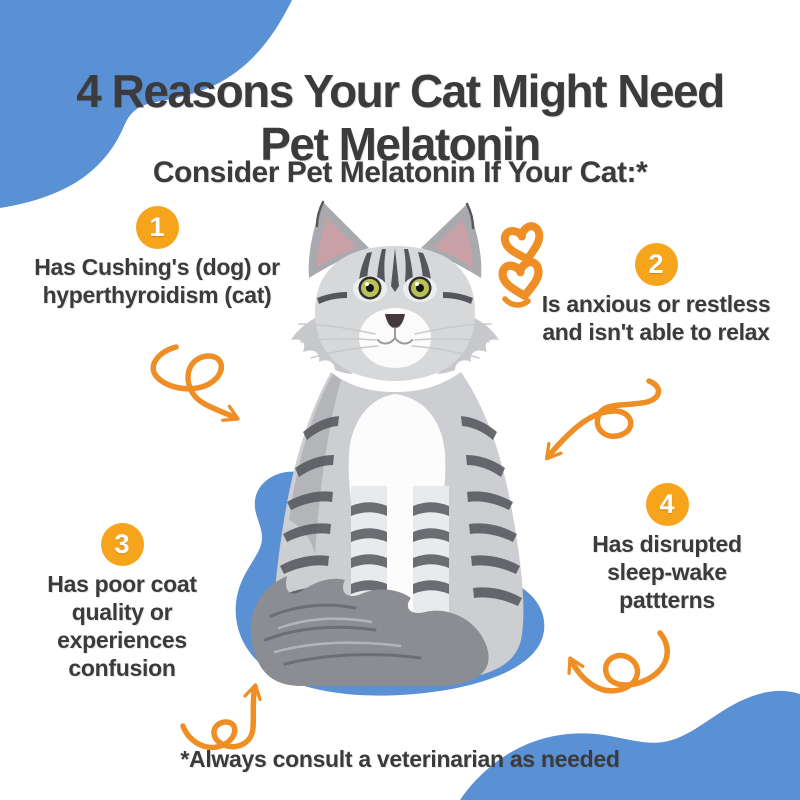 This screenshot has height=800, width=800. I want to click on text-line: sleep-wake, so click(667, 572).